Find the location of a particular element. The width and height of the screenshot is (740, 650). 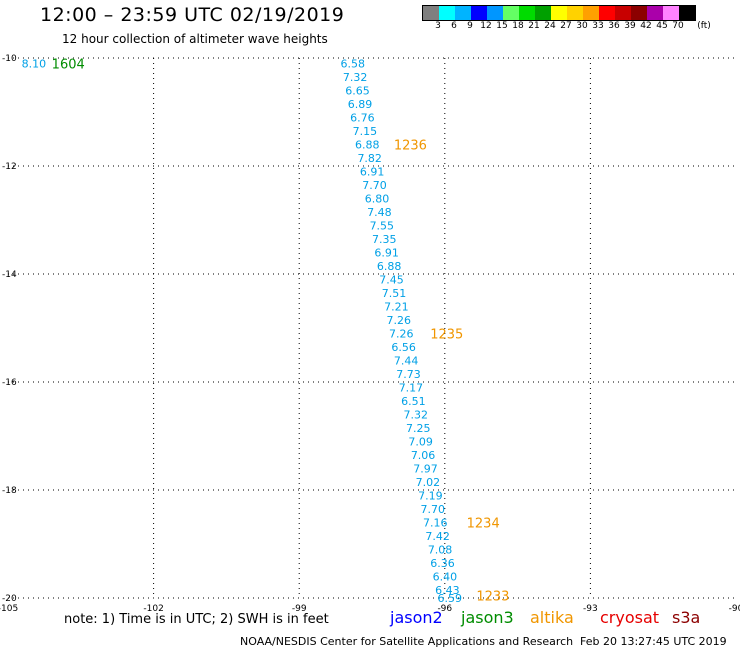

wave-height-label: 6.80 is located at coordinates (377, 198).